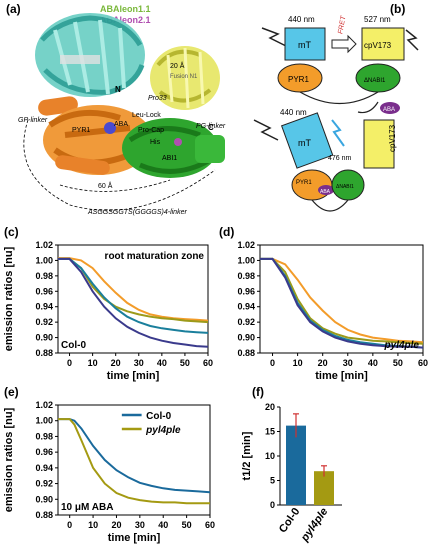  Describe the element at coordinates (266, 130) in the screenshot. I see `lightning-icon-bottom` at that location.